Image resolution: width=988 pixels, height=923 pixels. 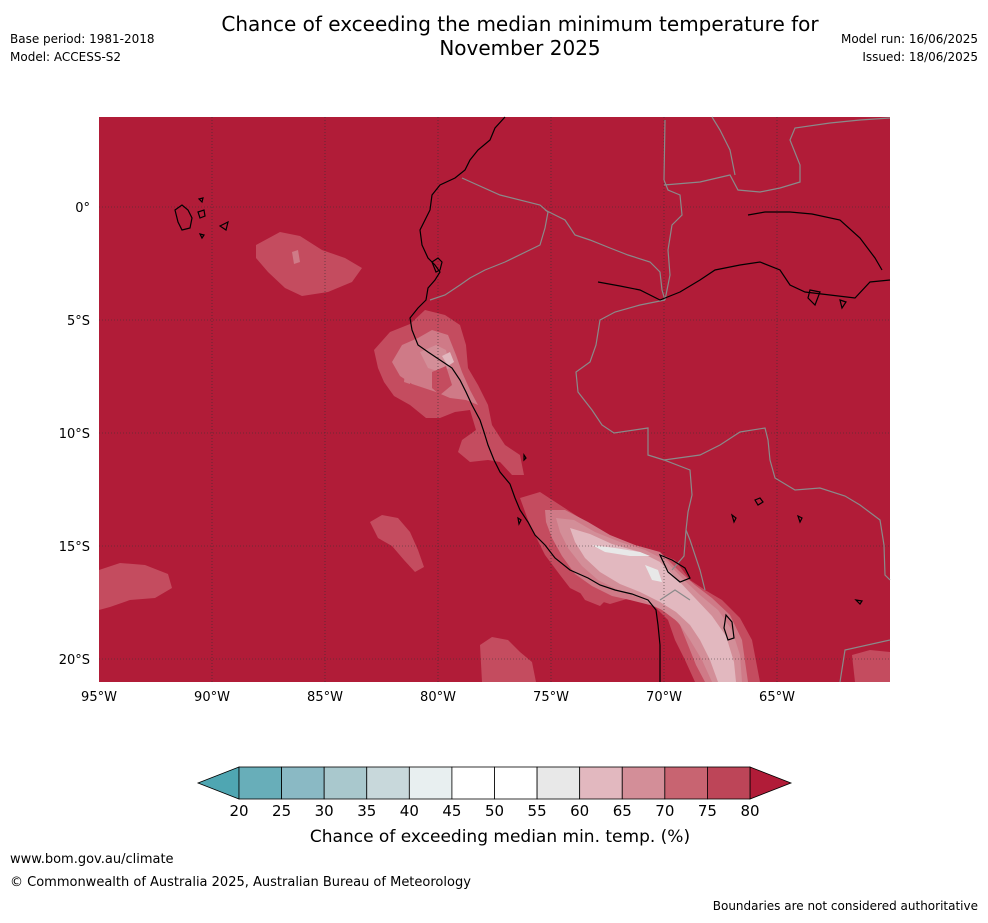 I want to click on colorbar-tick-label: 50, so click(x=494, y=811).